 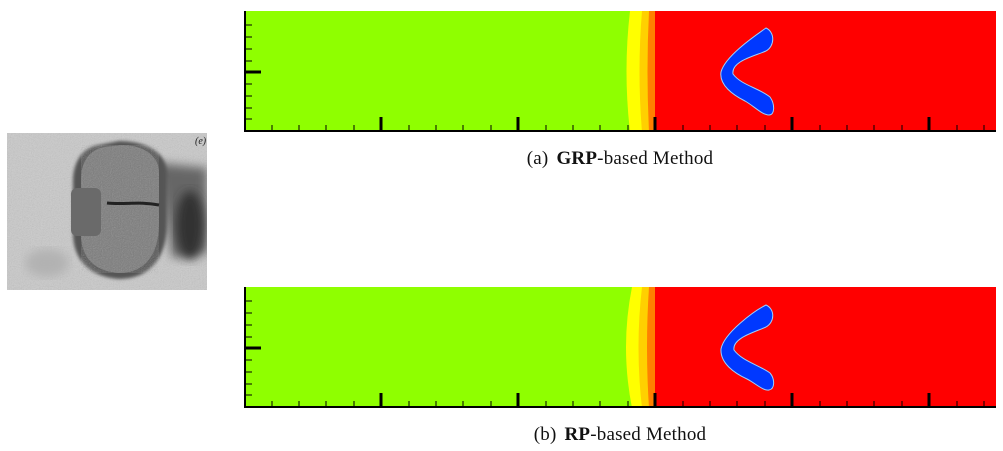 I want to click on panel-a-caption: (a) GRP-based Method, so click(x=620, y=159).